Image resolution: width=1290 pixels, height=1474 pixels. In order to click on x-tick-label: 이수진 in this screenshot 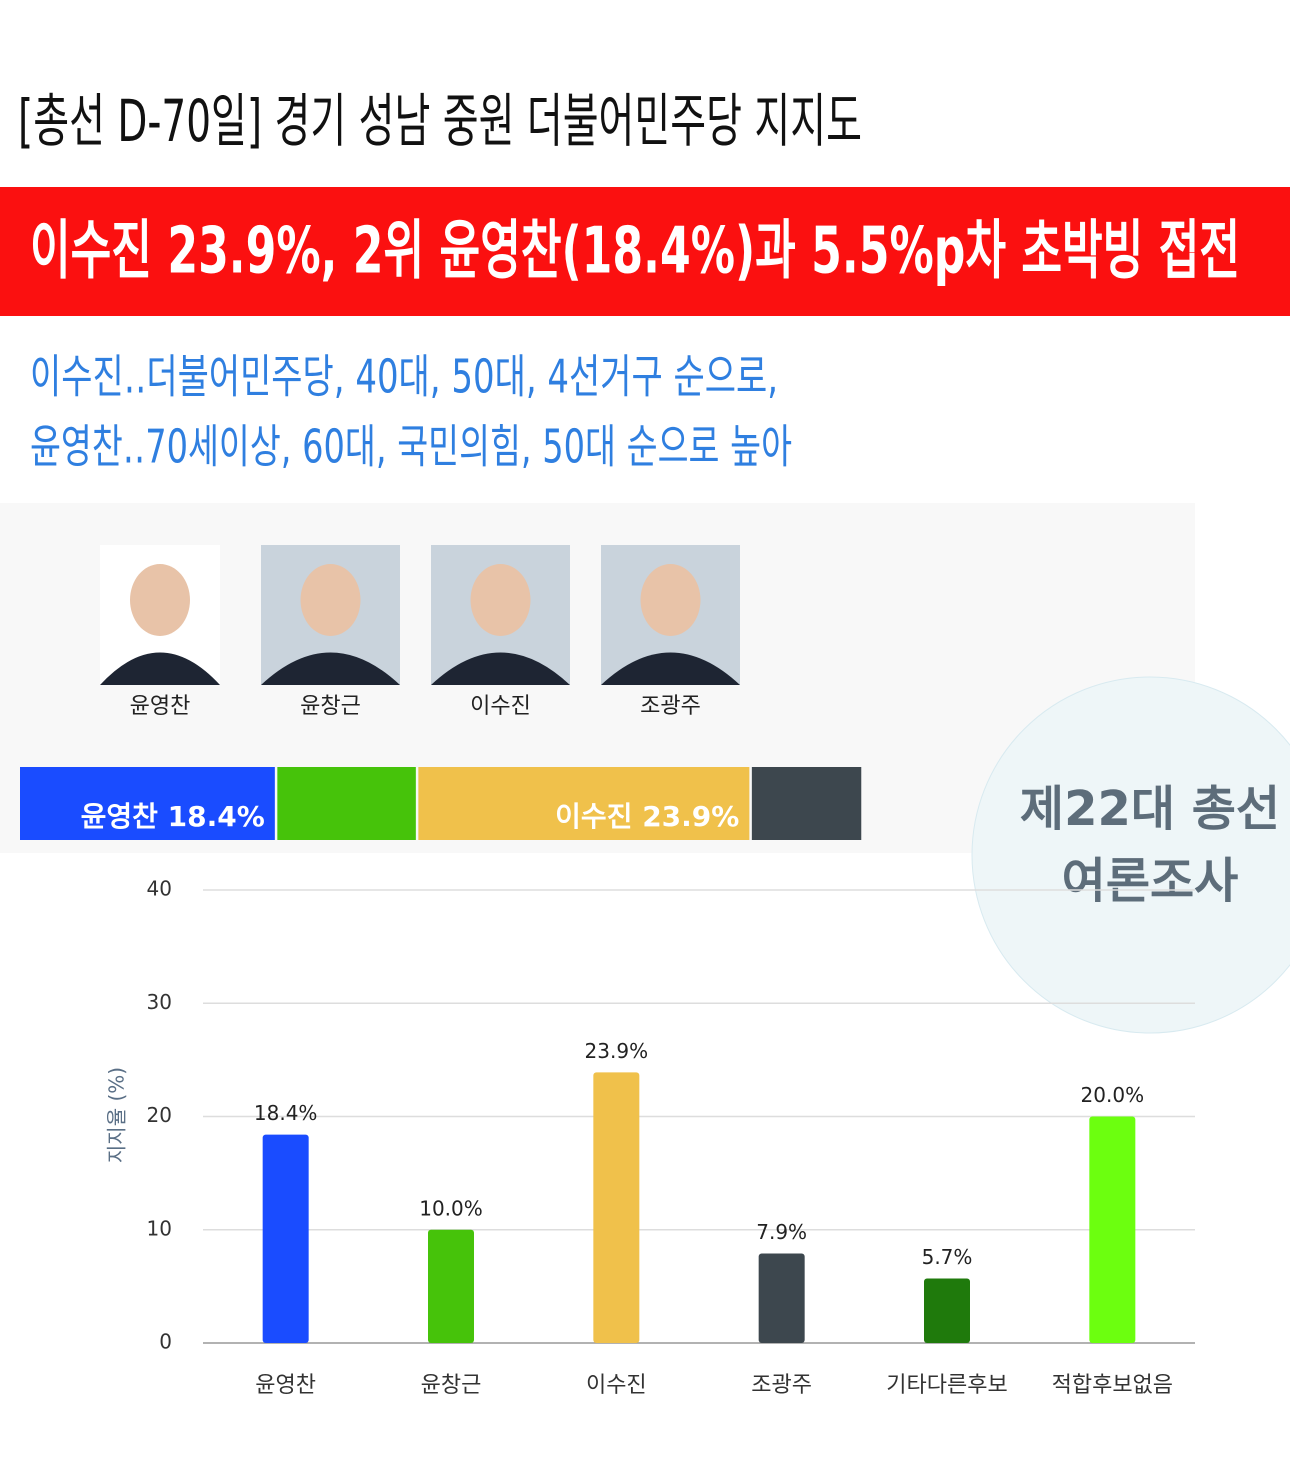, I will do `click(616, 1385)`.